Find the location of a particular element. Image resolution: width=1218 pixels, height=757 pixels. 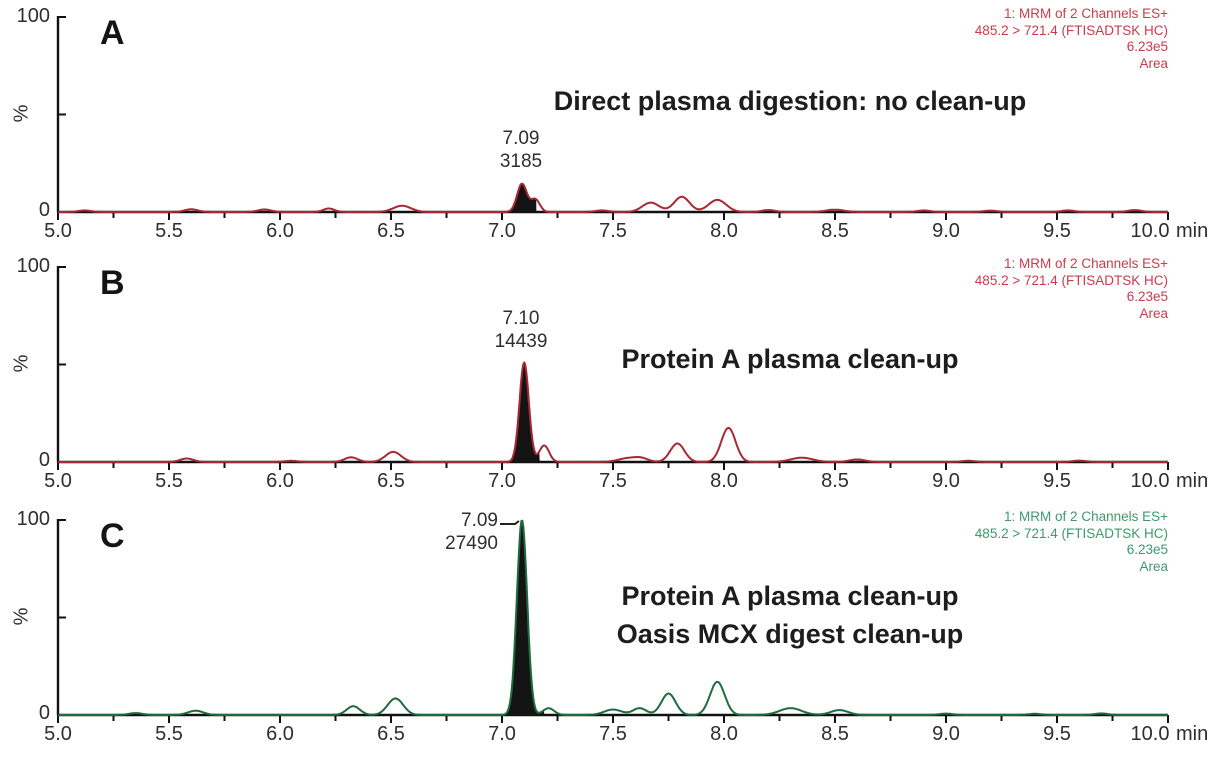

panel-title-line: Direct plasma digestion: no clean-up is located at coordinates (790, 101).